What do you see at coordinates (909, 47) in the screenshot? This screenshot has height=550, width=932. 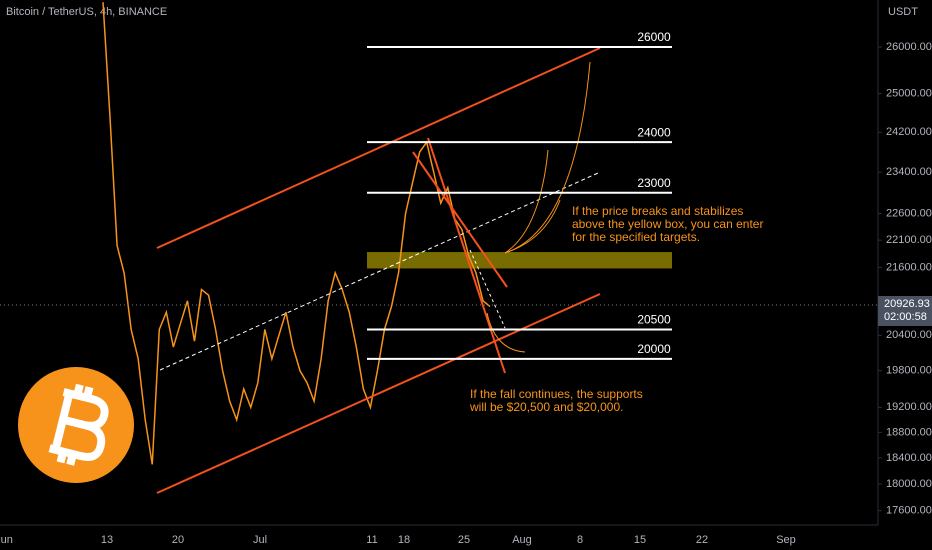 I see `y-tick-label: 26000.00` at bounding box center [909, 47].